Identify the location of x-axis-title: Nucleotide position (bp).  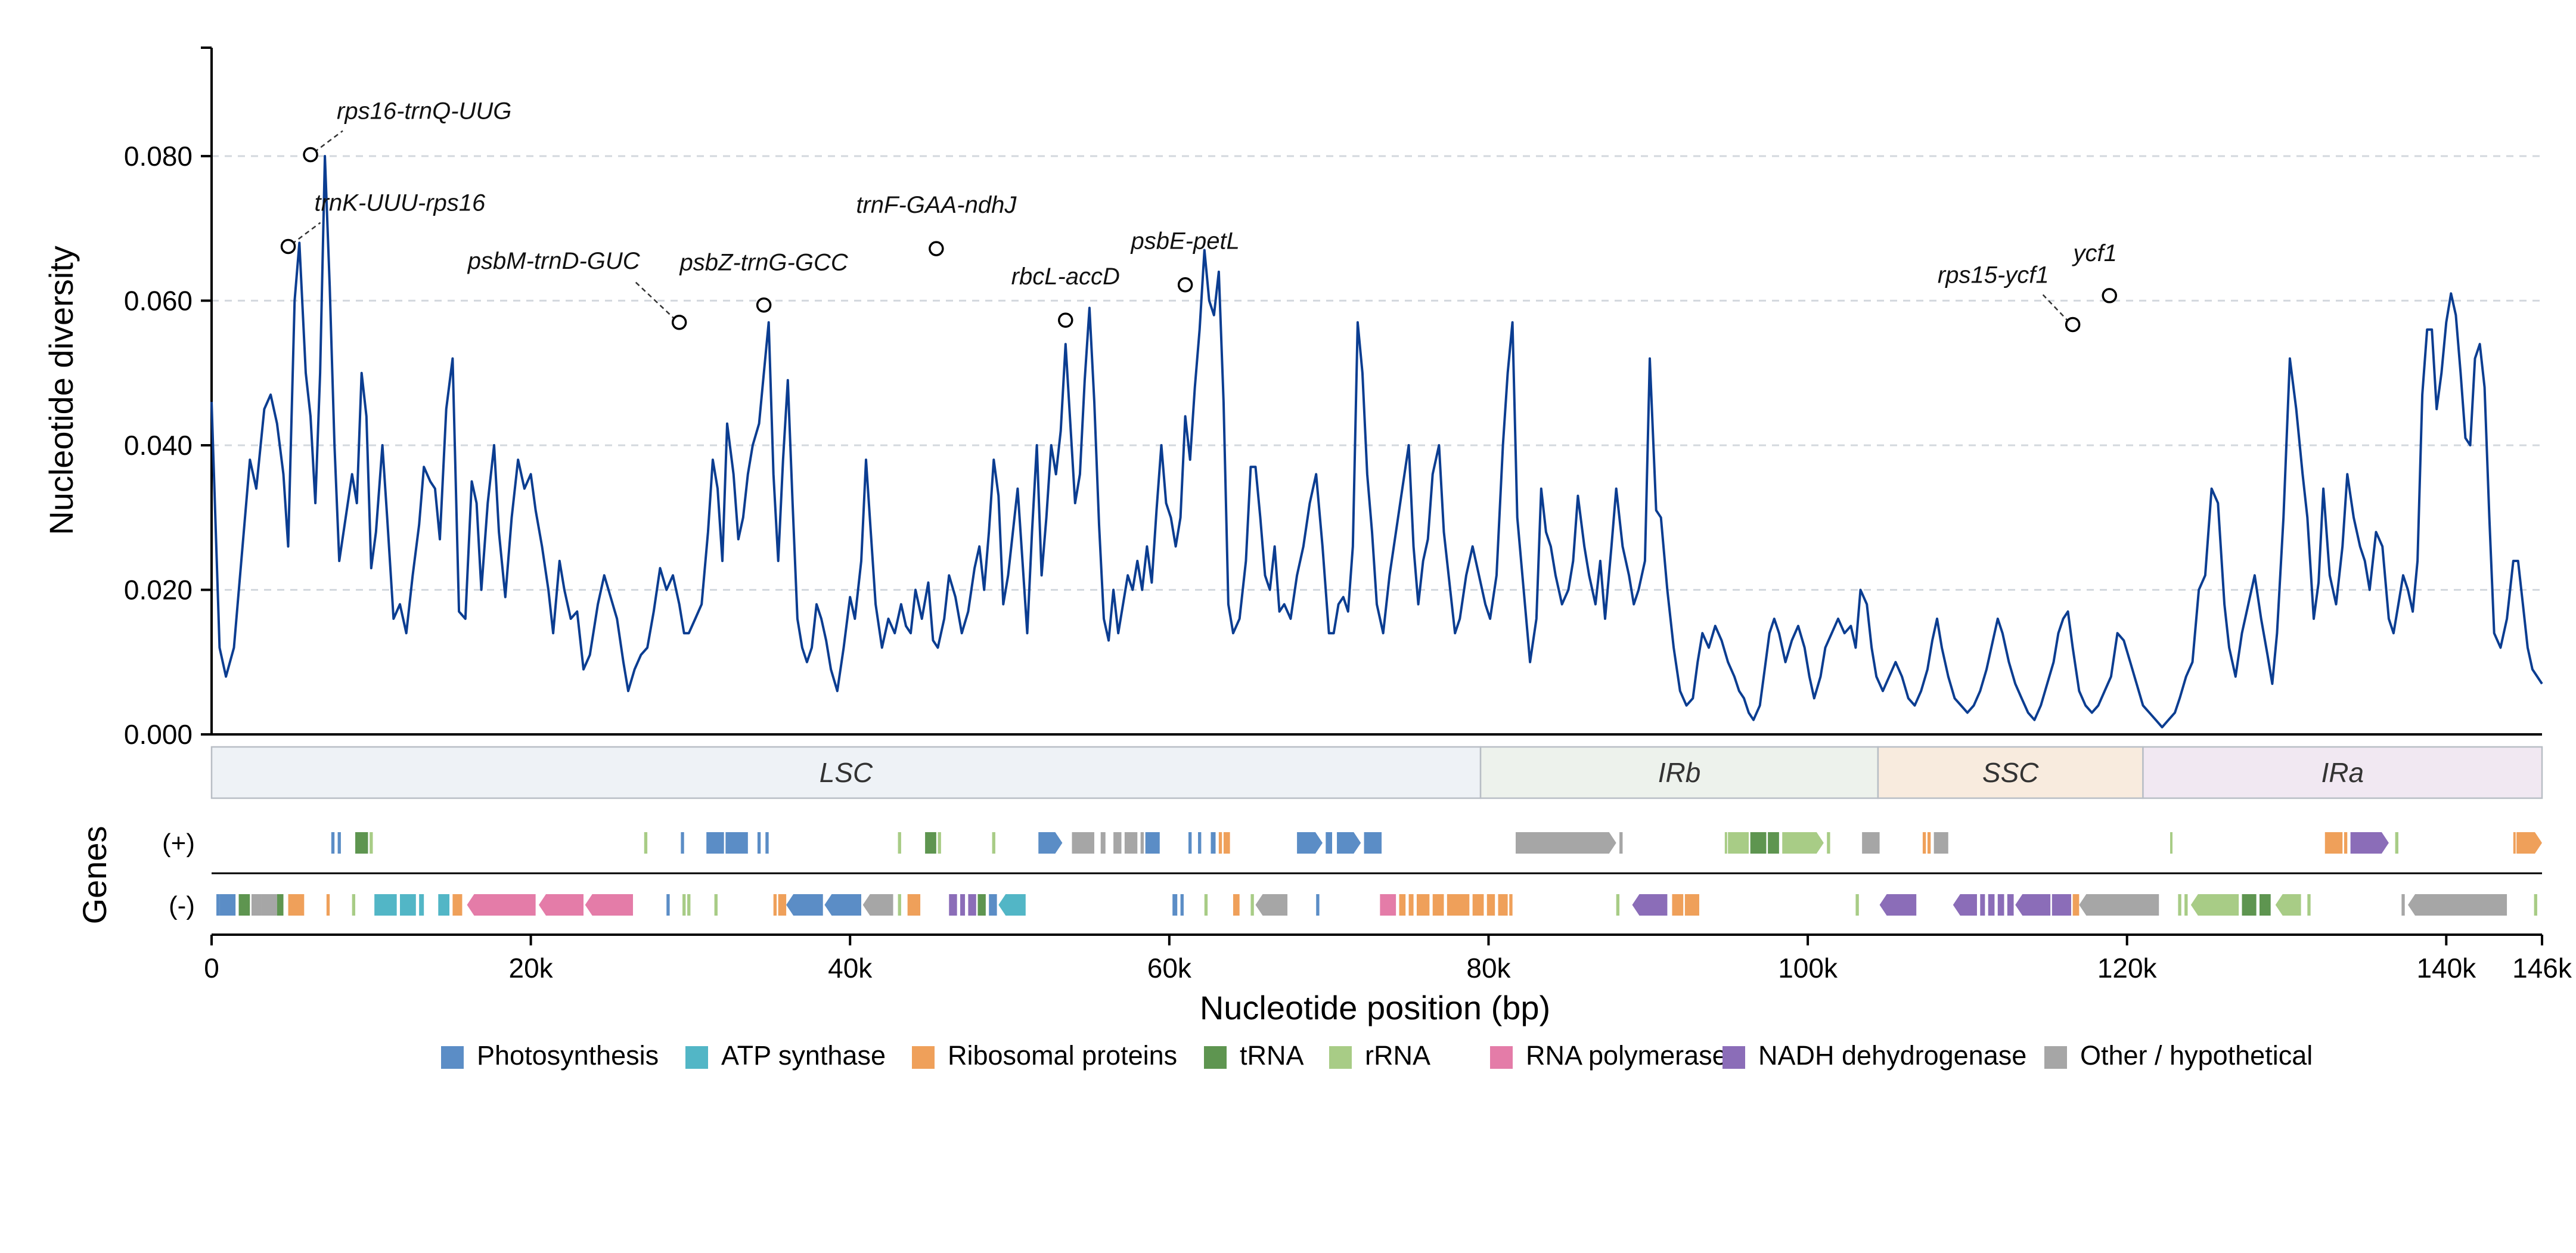
(1375, 1007).